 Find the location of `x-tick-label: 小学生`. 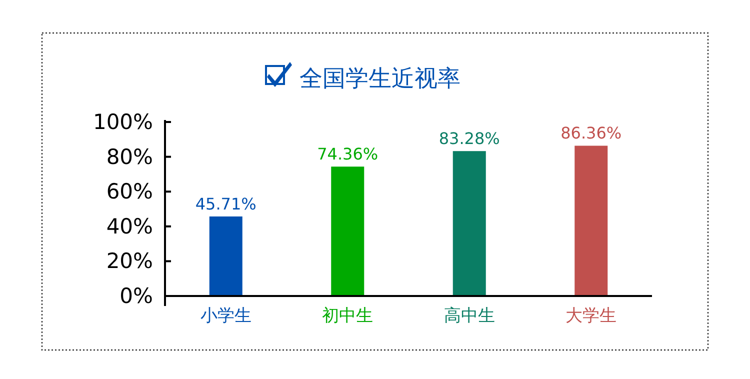

x-tick-label: 小学生 is located at coordinates (226, 316).